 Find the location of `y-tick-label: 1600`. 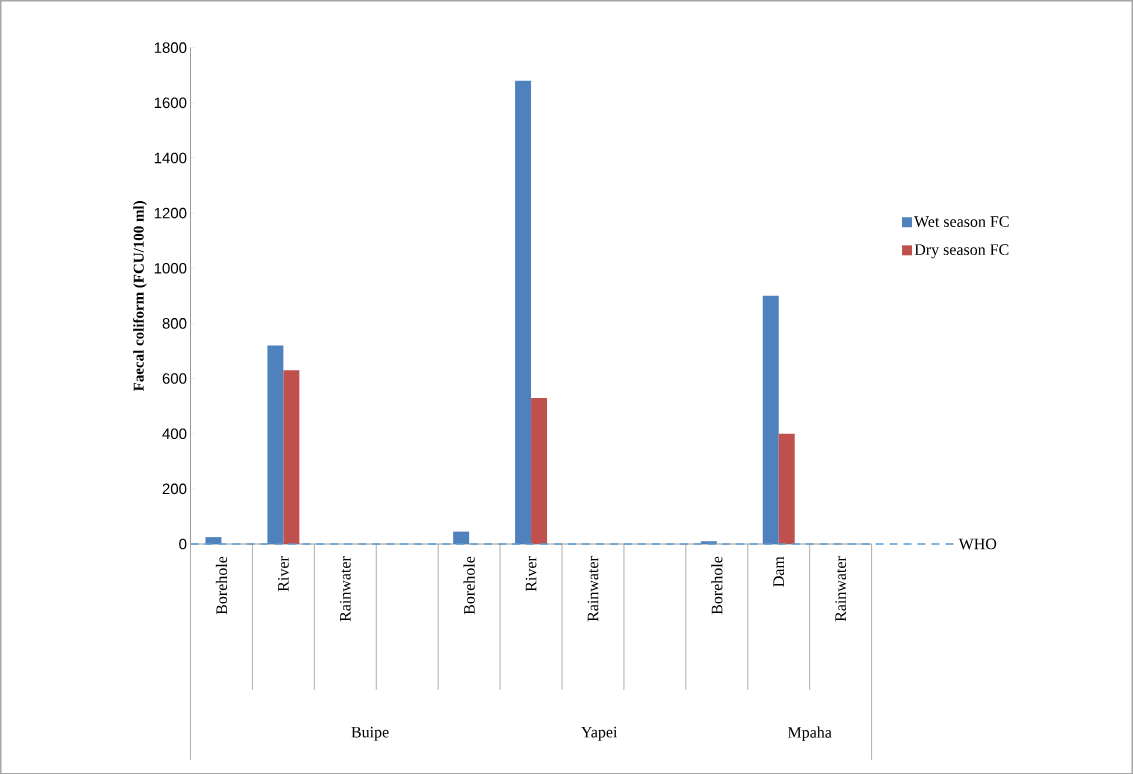

y-tick-label: 1600 is located at coordinates (170, 102).